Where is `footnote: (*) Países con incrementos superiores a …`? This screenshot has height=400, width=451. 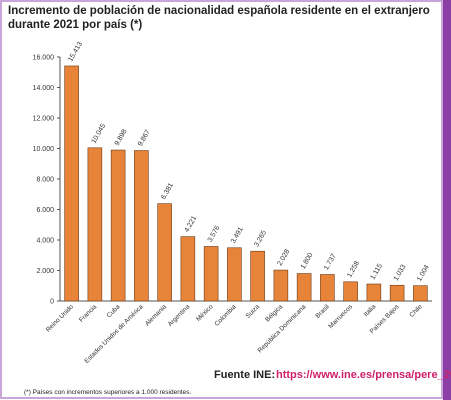 footnote: (*) Países con incrementos superiores a … is located at coordinates (107, 392).